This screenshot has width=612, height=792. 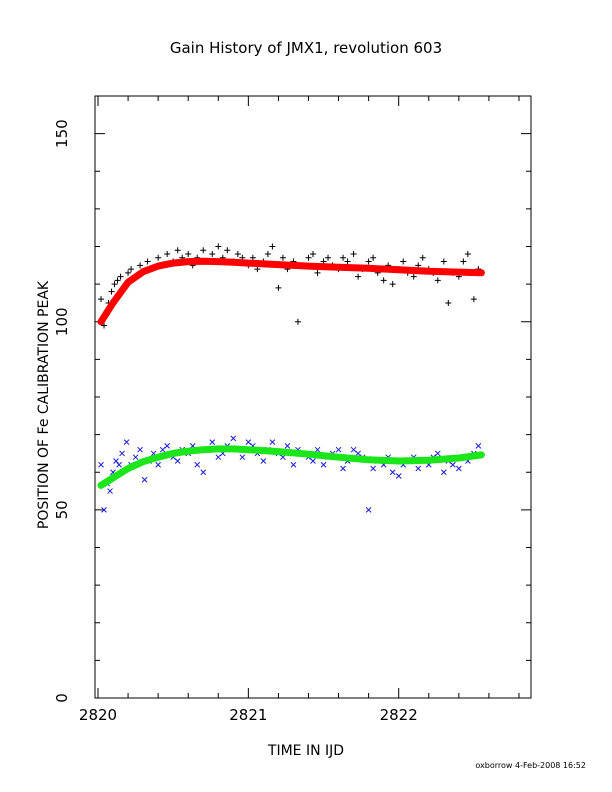 I want to click on y-tick-label: 0, so click(x=62, y=698).